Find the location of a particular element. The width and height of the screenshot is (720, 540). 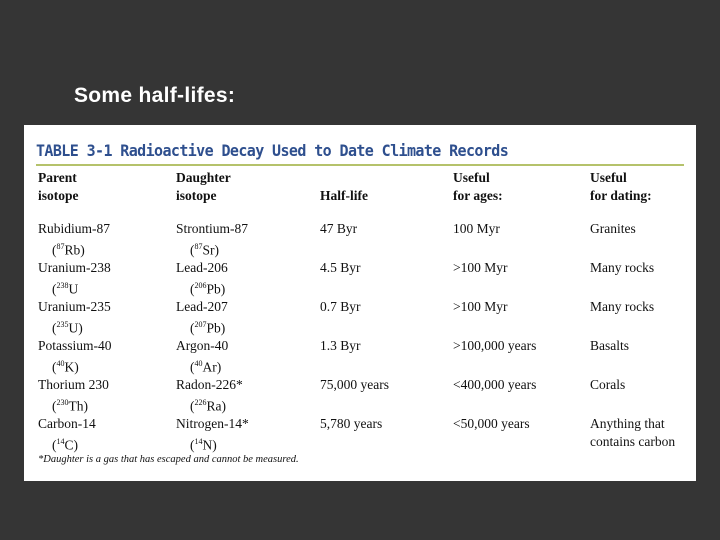

daughter-isotope-cell: Lead-207 (207Pb) is located at coordinates (202, 317).